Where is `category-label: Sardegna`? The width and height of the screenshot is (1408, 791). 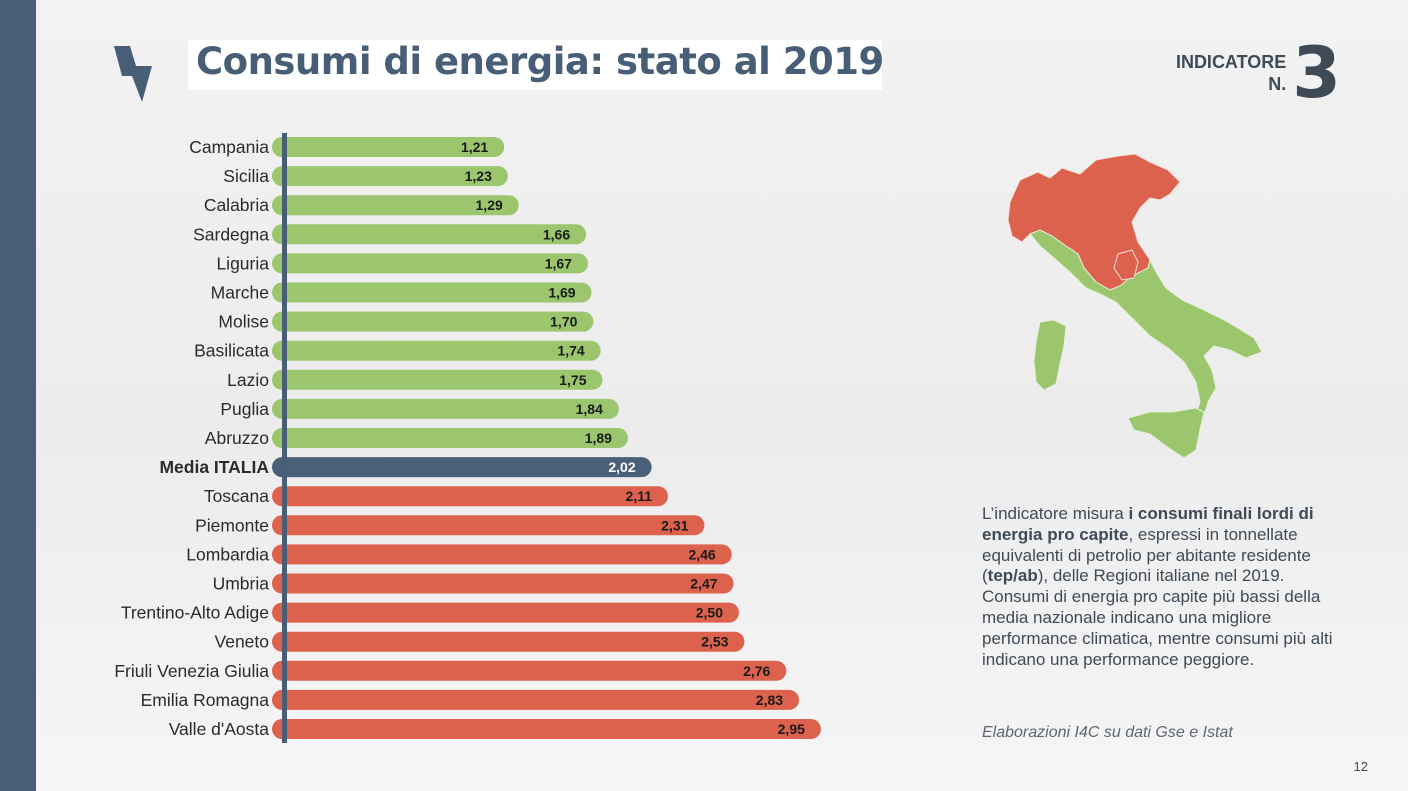 category-label: Sardegna is located at coordinates (231, 234).